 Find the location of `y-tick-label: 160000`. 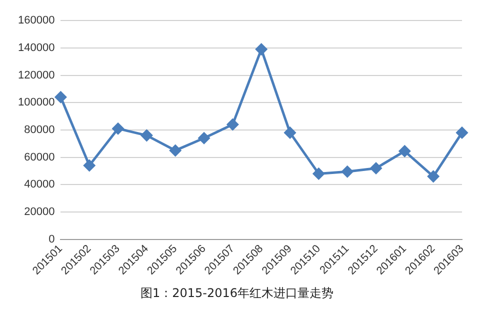

y-tick-label: 160000 is located at coordinates (36, 20).